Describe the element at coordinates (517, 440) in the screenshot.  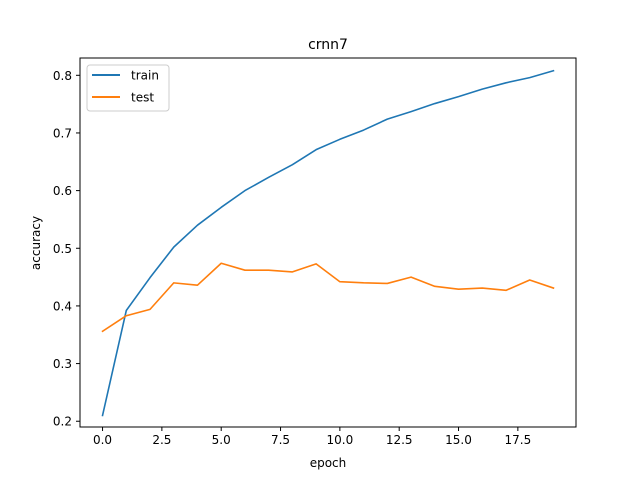
I see `x-tick-label: 17.5` at that location.